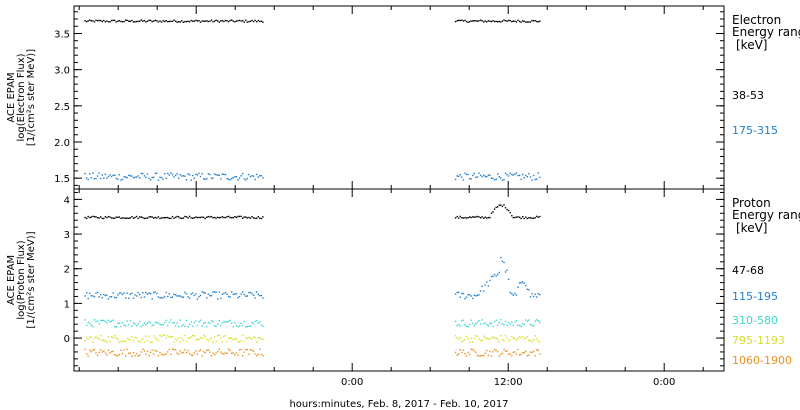 The height and width of the screenshot is (410, 800). I want to click on legend-entry: 795-1193, so click(758, 340).